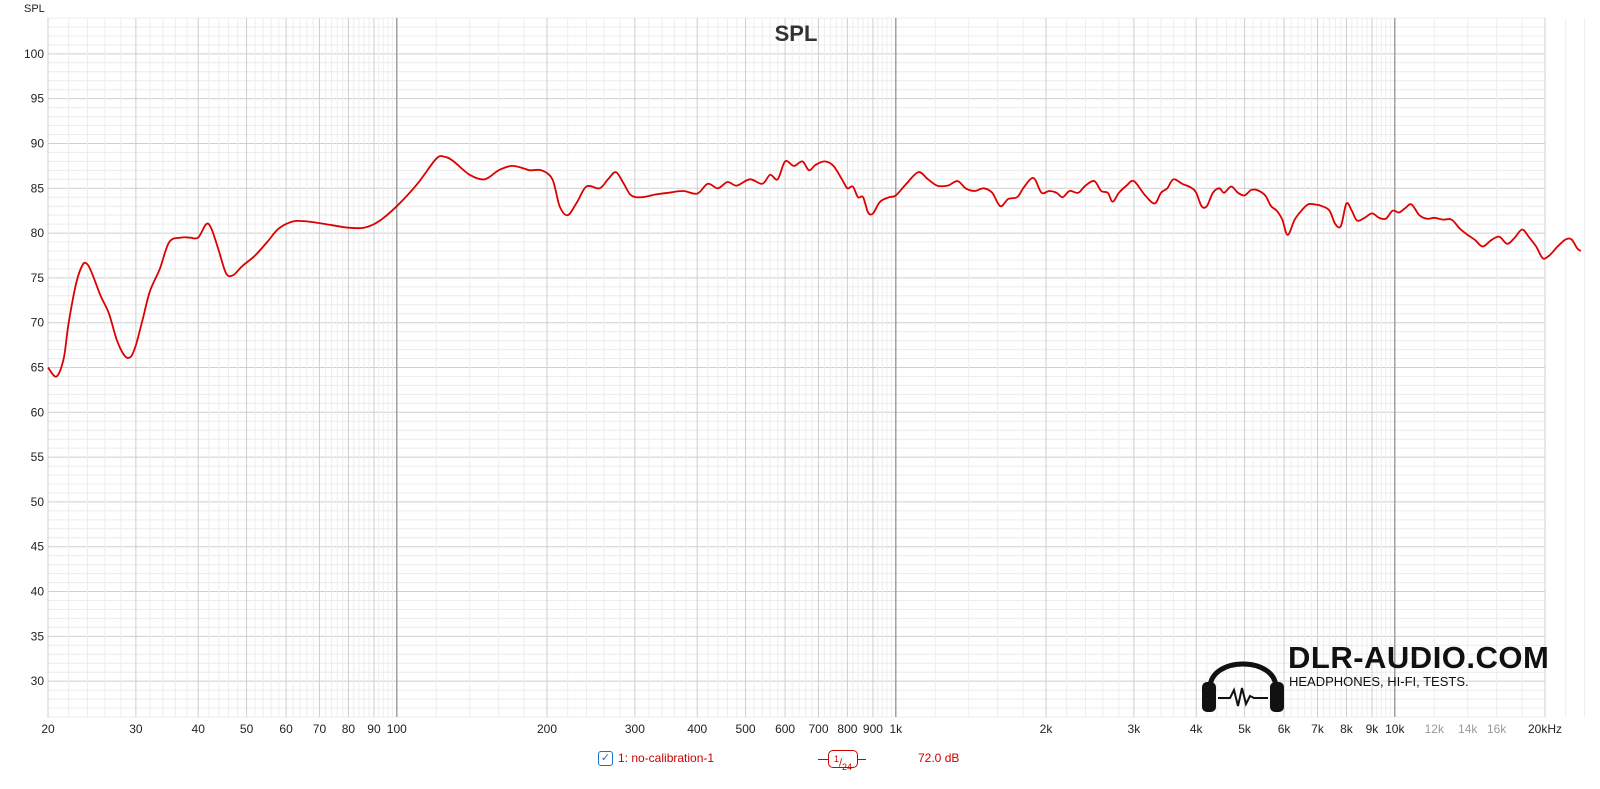 The image size is (1600, 789). Describe the element at coordinates (38, 412) in the screenshot. I see `y-tick-label: 60` at that location.